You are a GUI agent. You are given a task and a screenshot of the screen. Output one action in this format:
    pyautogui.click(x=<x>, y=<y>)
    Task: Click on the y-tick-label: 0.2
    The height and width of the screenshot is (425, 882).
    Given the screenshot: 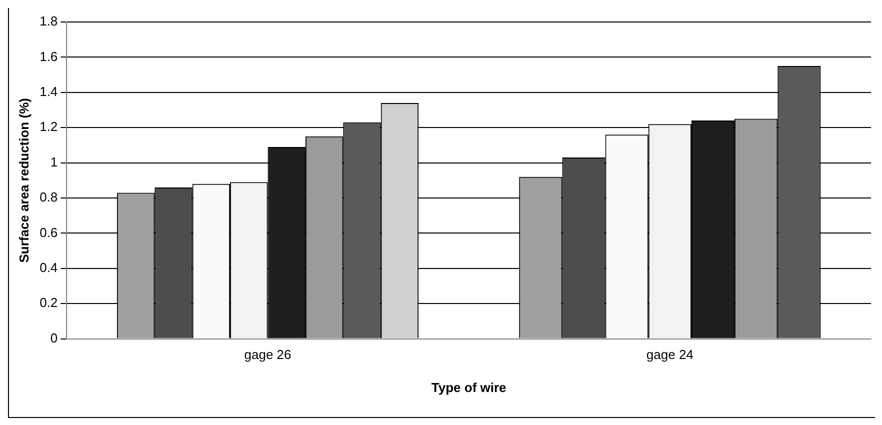 What is the action you would take?
    pyautogui.click(x=49, y=302)
    